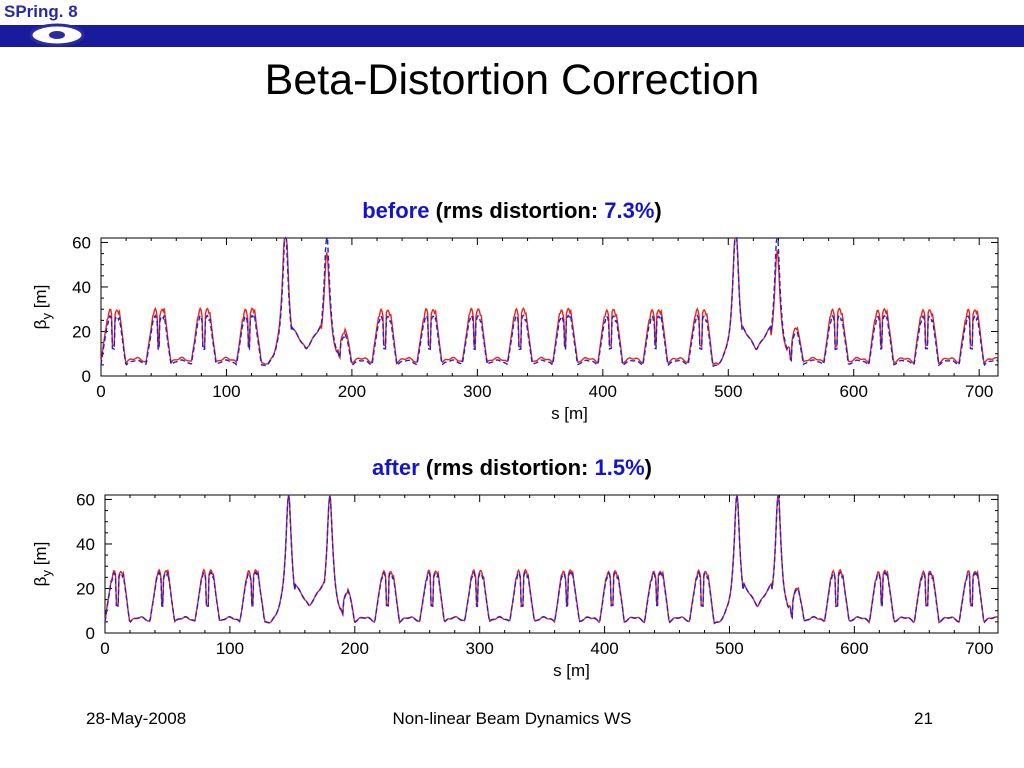 This screenshot has height=768, width=1024. I want to click on chart-title-value: 1.5%, so click(619, 467).